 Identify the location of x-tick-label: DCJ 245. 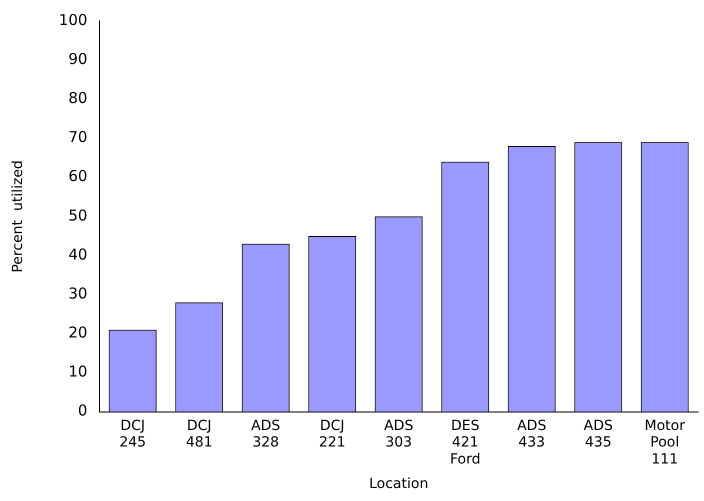
(132, 434).